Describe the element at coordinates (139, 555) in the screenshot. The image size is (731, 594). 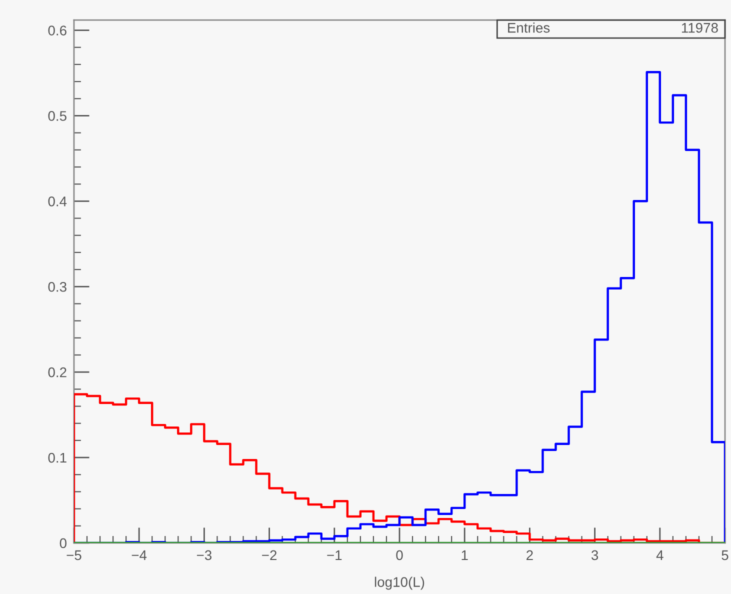
I see `x-tick-label: −4` at that location.